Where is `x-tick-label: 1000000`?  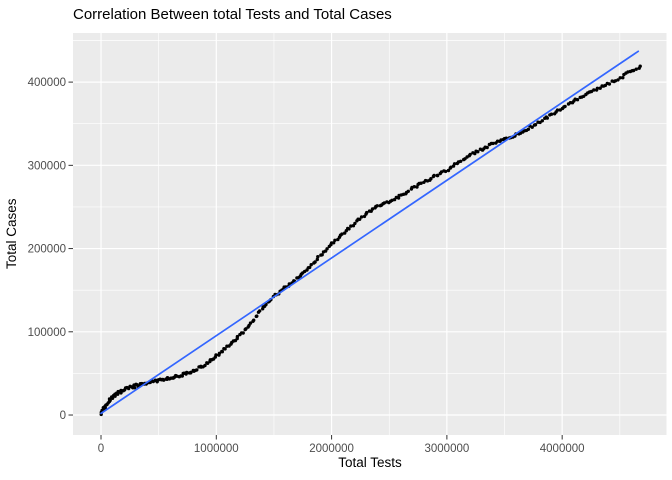
x-tick-label: 1000000 is located at coordinates (216, 449).